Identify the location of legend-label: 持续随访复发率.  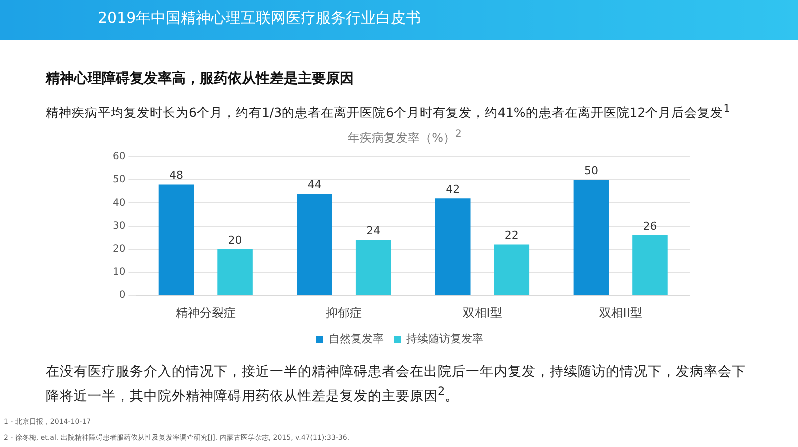
(445, 339).